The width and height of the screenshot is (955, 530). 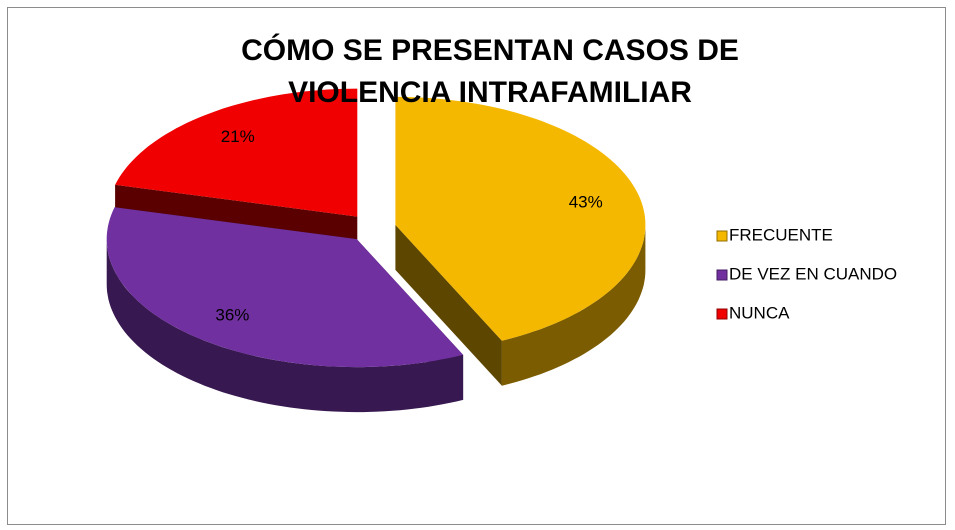 I want to click on data-label: 43%, so click(x=586, y=202).